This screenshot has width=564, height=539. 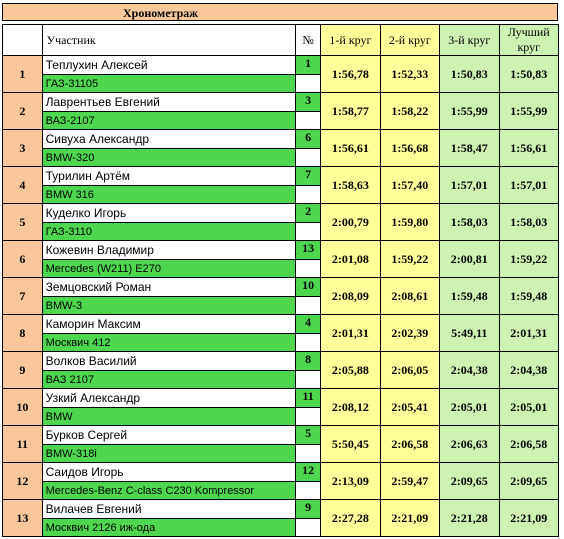 I want to click on car-number: 6, so click(x=308, y=139).